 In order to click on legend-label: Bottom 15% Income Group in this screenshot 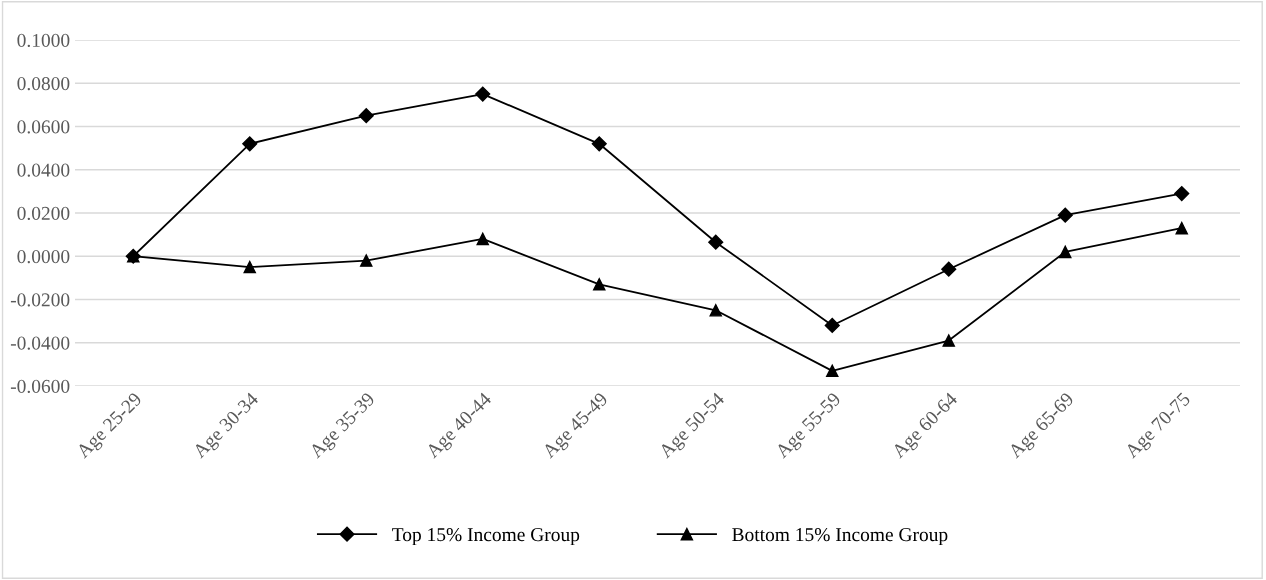, I will do `click(840, 537)`.